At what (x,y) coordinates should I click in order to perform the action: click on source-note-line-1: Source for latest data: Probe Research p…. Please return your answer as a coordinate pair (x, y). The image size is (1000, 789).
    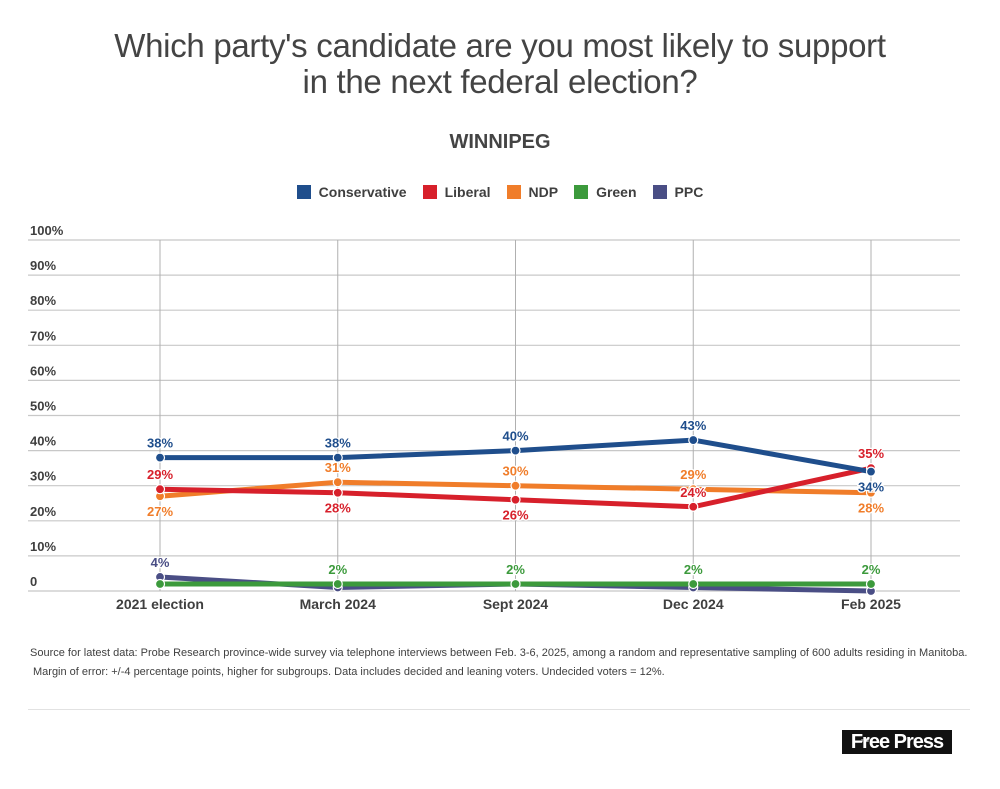
    Looking at the image, I should click on (499, 653).